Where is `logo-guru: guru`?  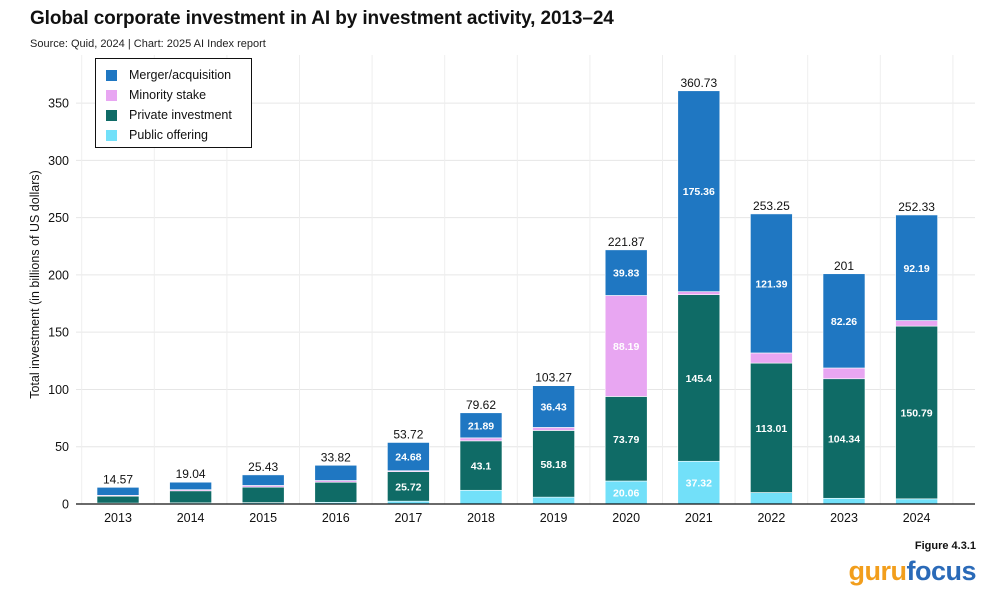
logo-guru: guru is located at coordinates (877, 571).